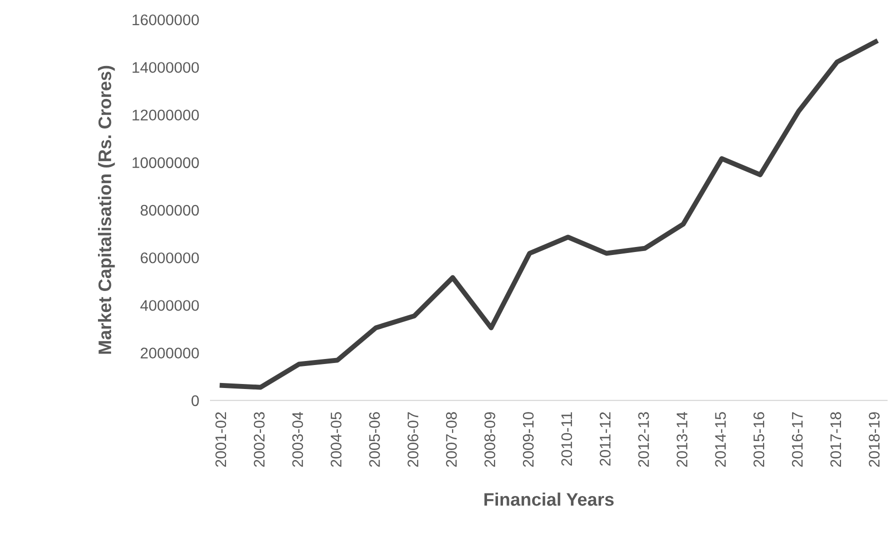 Image resolution: width=896 pixels, height=560 pixels. Describe the element at coordinates (490, 439) in the screenshot. I see `x-tick-label: 2008-09` at that location.